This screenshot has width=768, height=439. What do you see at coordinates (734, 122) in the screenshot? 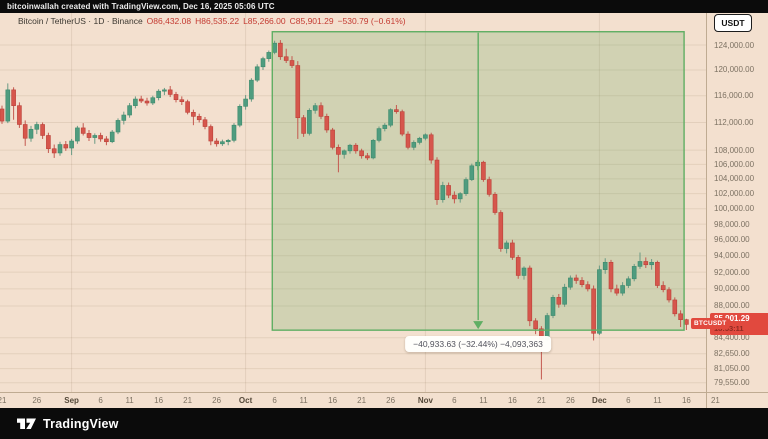
I see `price-tick-label: 112,000.00` at bounding box center [734, 122].